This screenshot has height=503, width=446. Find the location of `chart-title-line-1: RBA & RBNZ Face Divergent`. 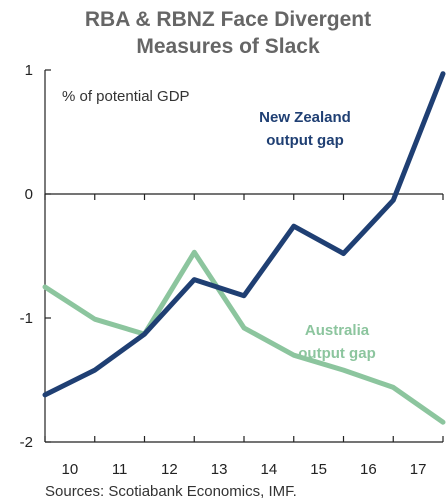

chart-title-line-1: RBA & RBNZ Face Divergent is located at coordinates (228, 19).